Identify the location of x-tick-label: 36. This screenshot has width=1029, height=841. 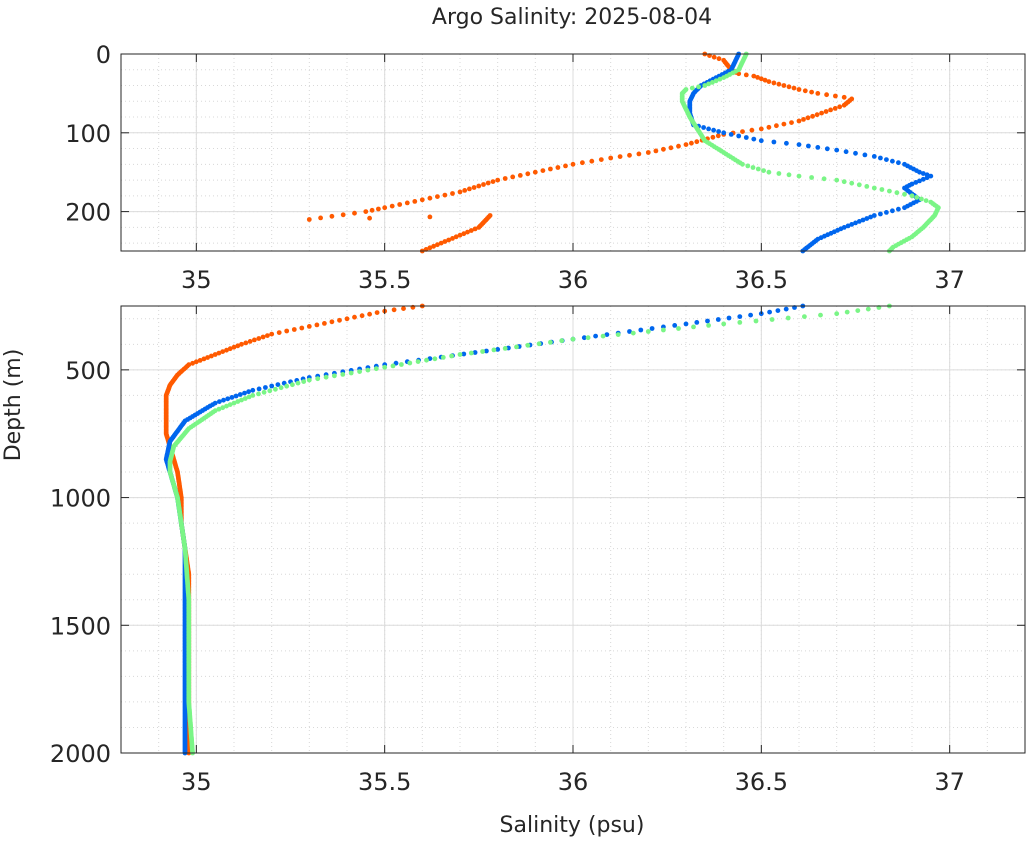
(573, 280).